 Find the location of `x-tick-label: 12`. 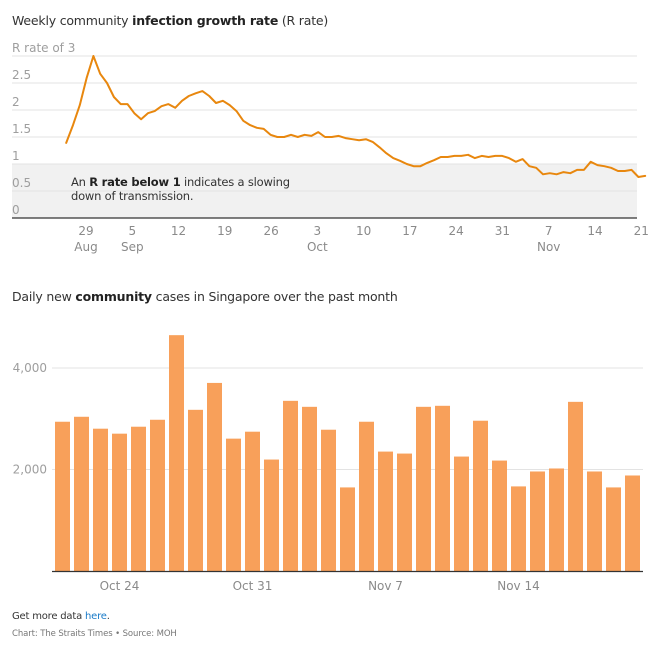

x-tick-label: 12 is located at coordinates (178, 231).